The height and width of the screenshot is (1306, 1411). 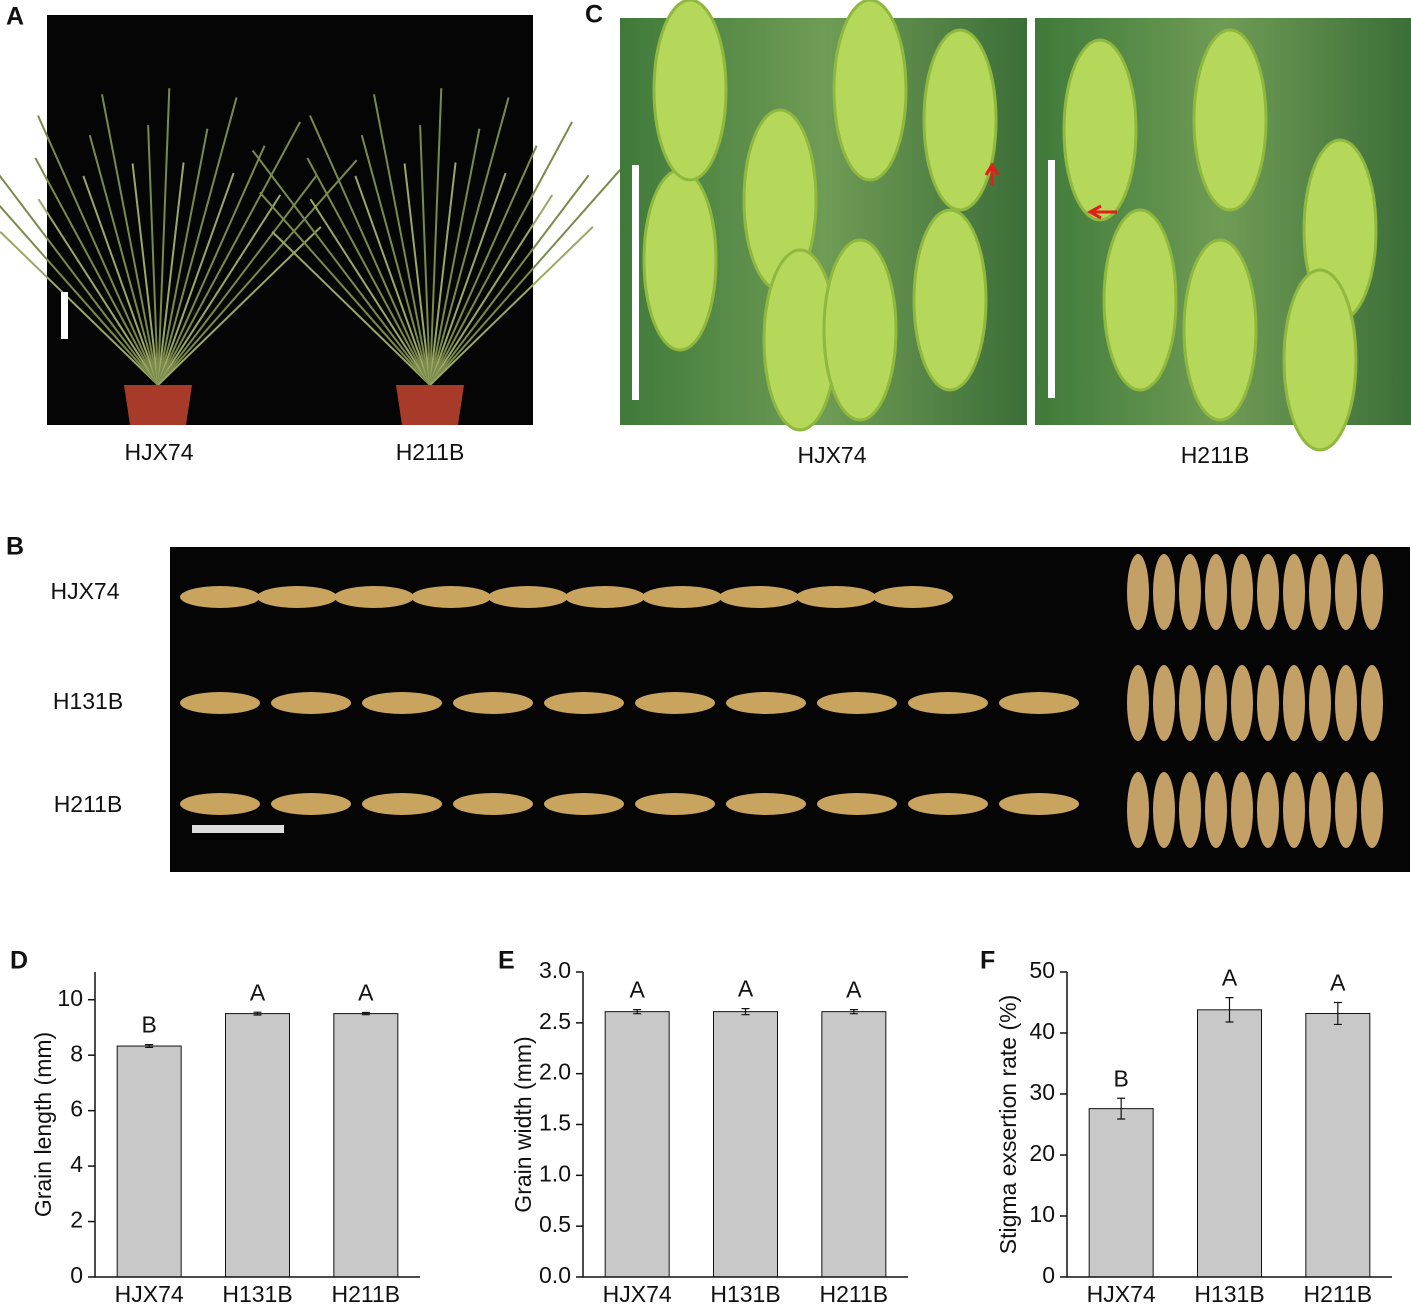 What do you see at coordinates (430, 405) in the screenshot?
I see `pot` at bounding box center [430, 405].